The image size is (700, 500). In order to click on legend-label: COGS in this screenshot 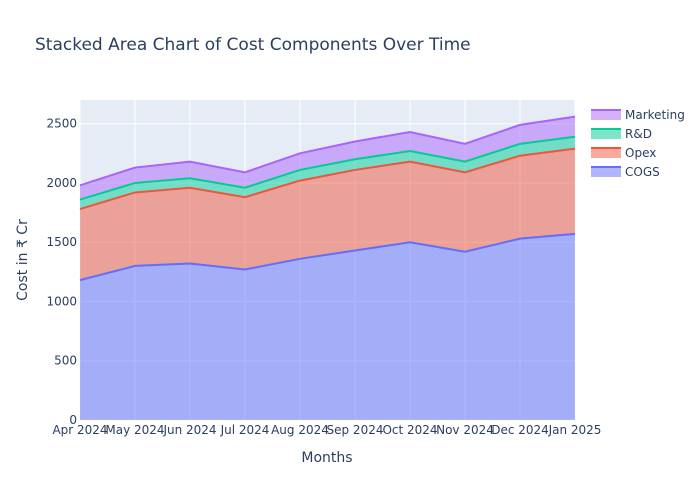, I will do `click(642, 172)`.